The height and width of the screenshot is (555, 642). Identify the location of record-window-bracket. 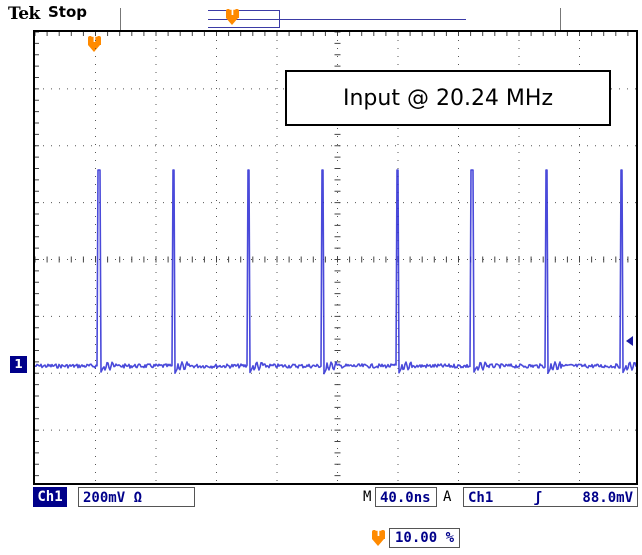
(244, 19).